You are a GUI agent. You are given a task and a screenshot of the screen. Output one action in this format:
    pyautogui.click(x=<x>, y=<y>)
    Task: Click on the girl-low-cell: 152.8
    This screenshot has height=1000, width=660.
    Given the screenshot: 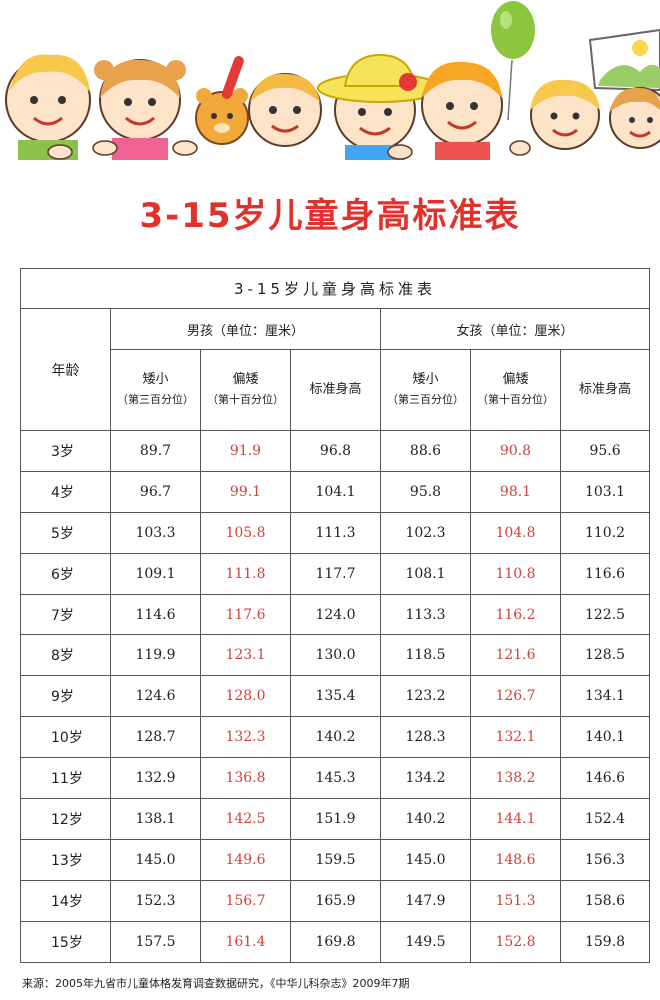 What is the action you would take?
    pyautogui.click(x=515, y=941)
    